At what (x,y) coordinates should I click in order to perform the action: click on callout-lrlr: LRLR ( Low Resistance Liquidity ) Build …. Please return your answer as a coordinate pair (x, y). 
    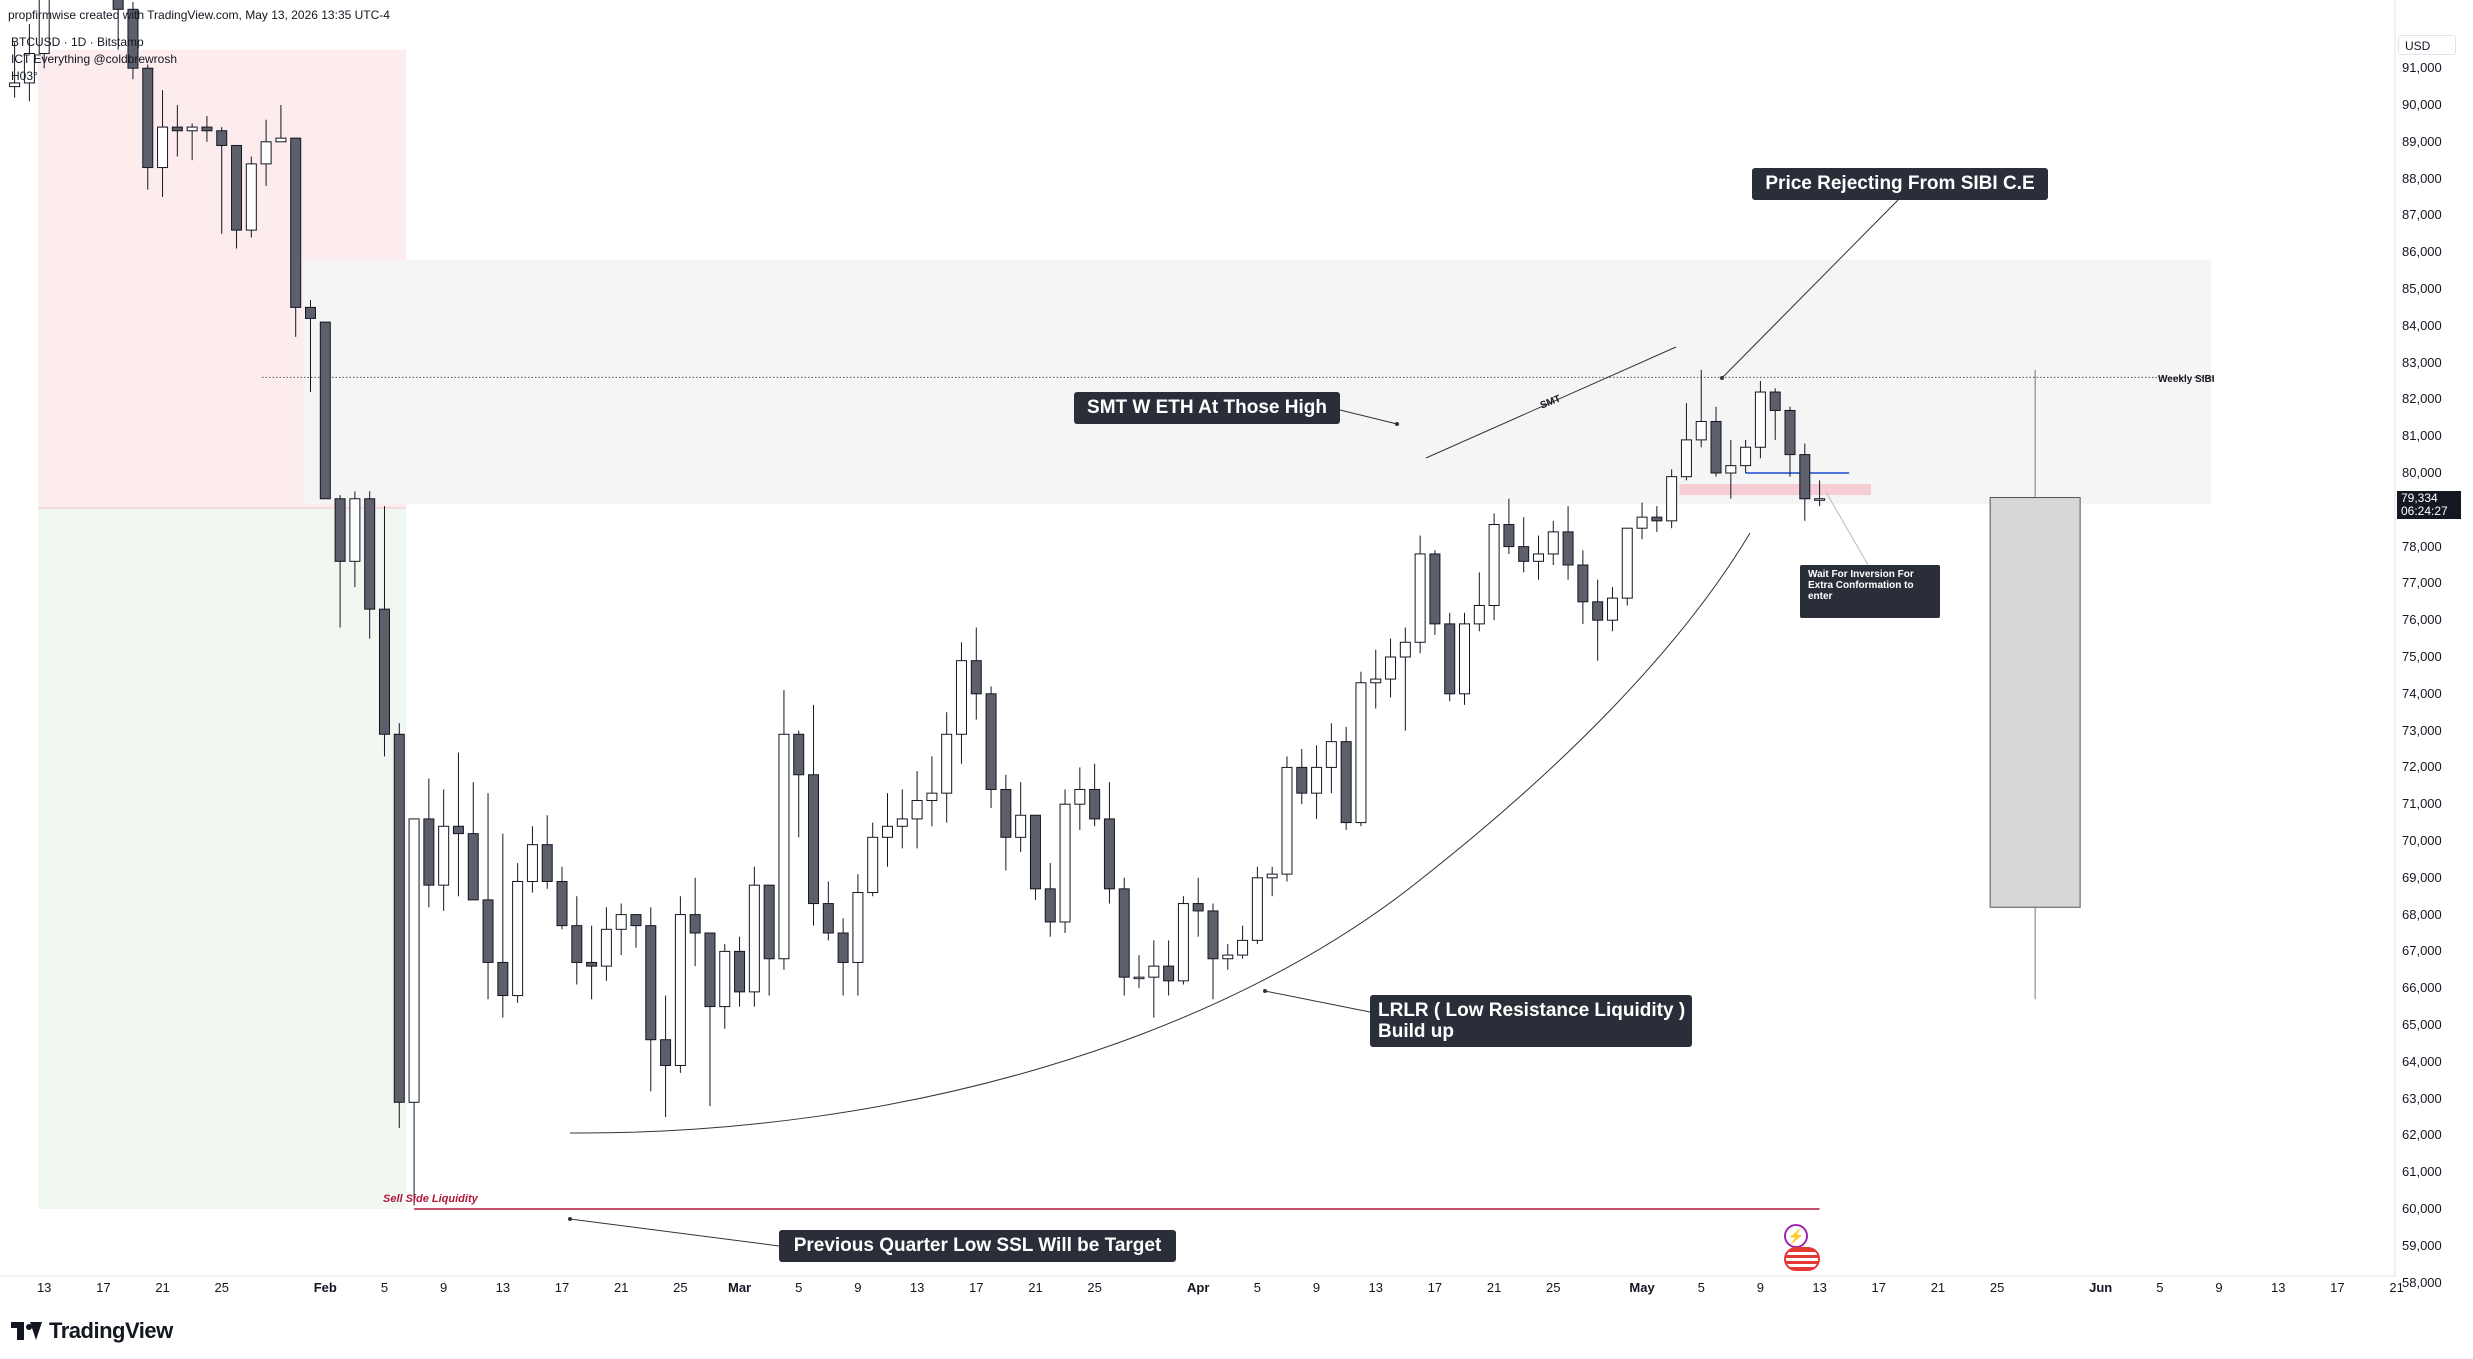
    Looking at the image, I should click on (1531, 1021).